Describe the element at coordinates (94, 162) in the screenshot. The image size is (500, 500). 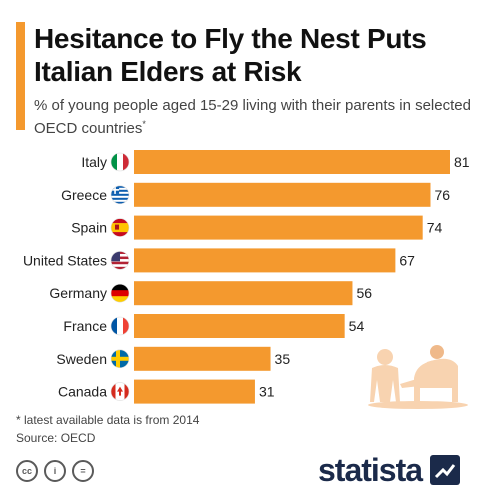
I see `category-label: Italy` at that location.